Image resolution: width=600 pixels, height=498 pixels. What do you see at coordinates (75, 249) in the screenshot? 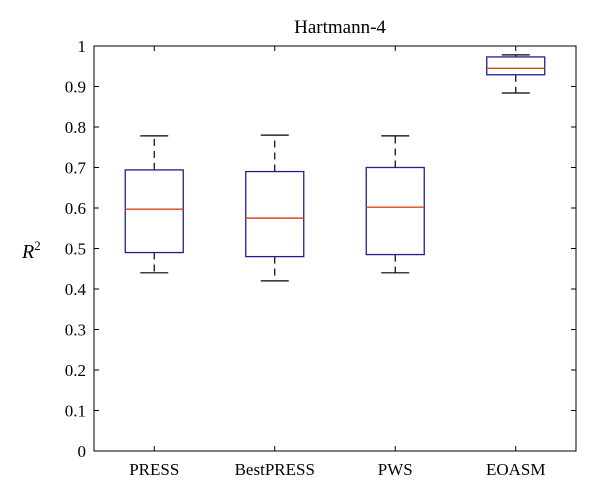
I see `y-tick-label: 0.5` at bounding box center [75, 249].